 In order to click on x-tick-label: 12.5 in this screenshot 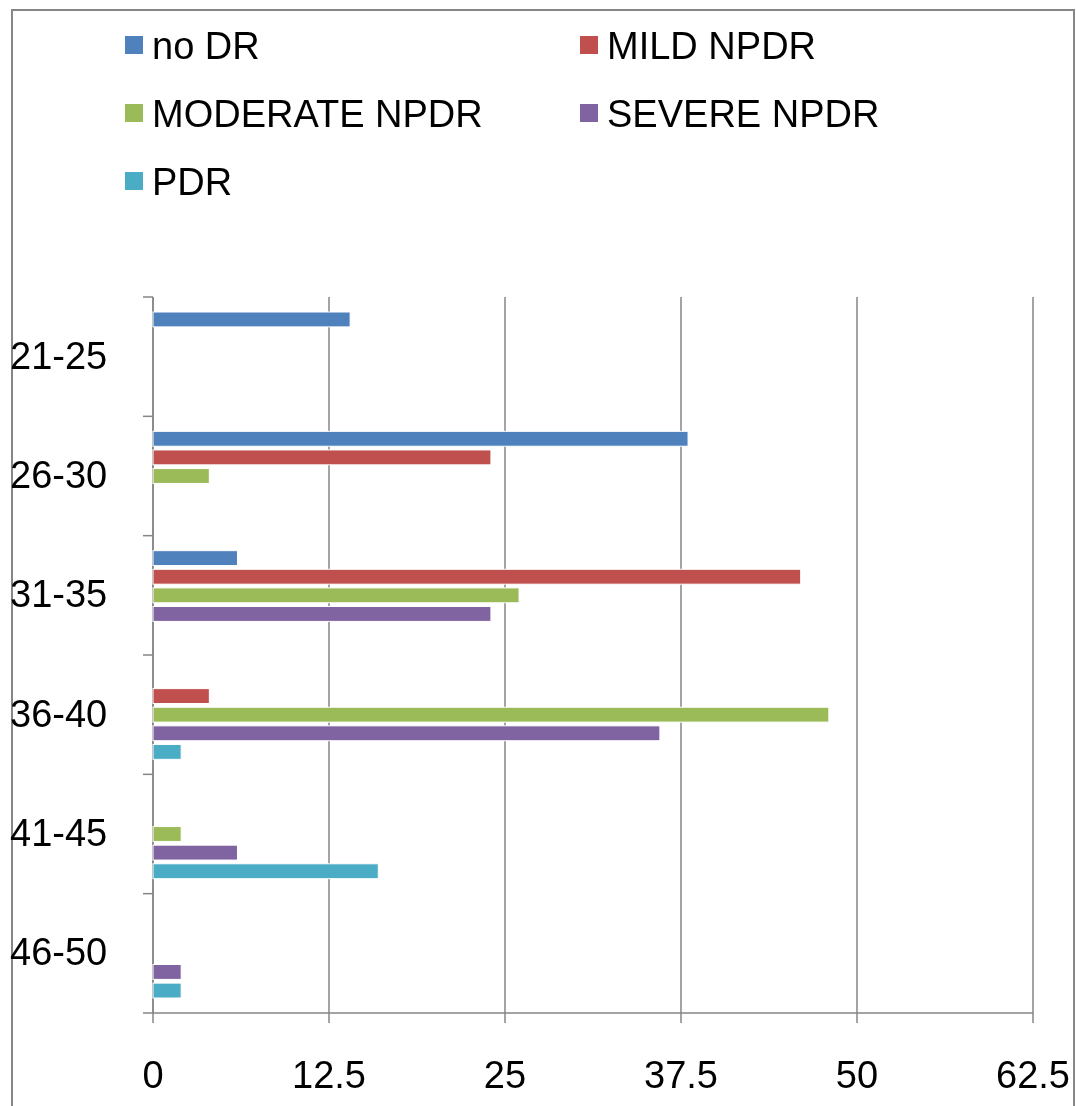, I will do `click(329, 1075)`.